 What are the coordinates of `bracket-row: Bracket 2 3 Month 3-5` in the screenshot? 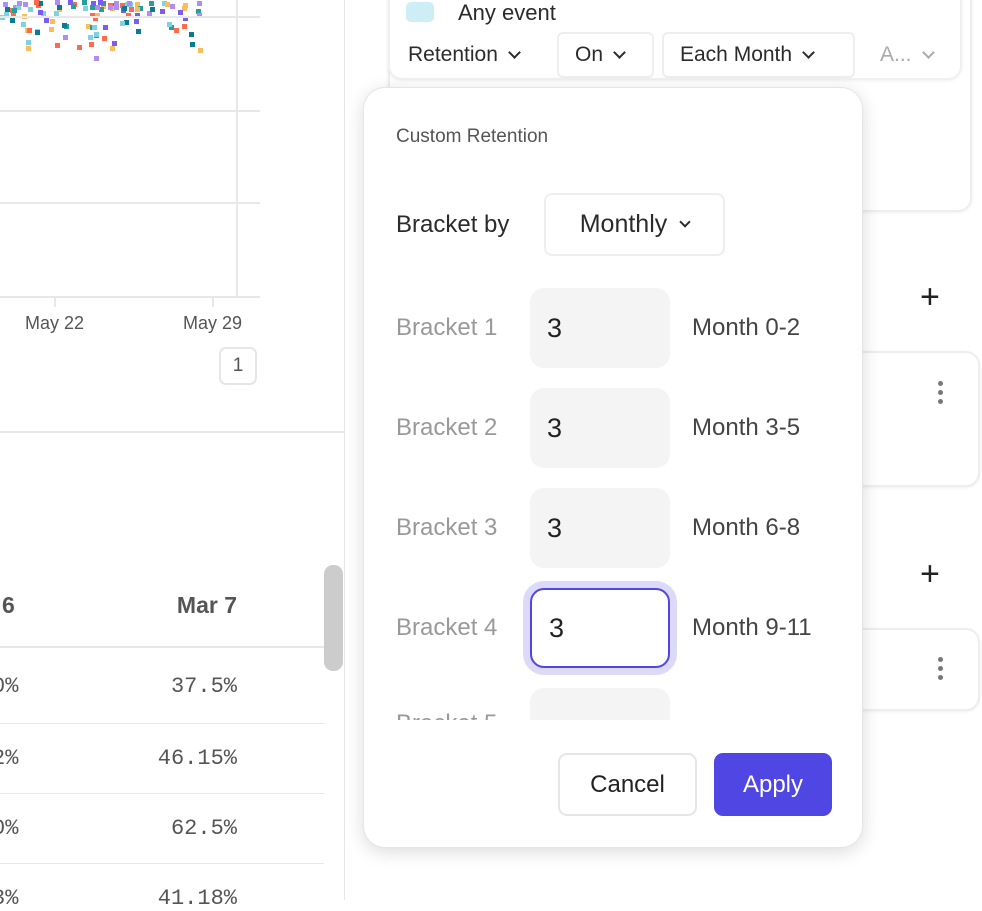 It's located at (614, 428).